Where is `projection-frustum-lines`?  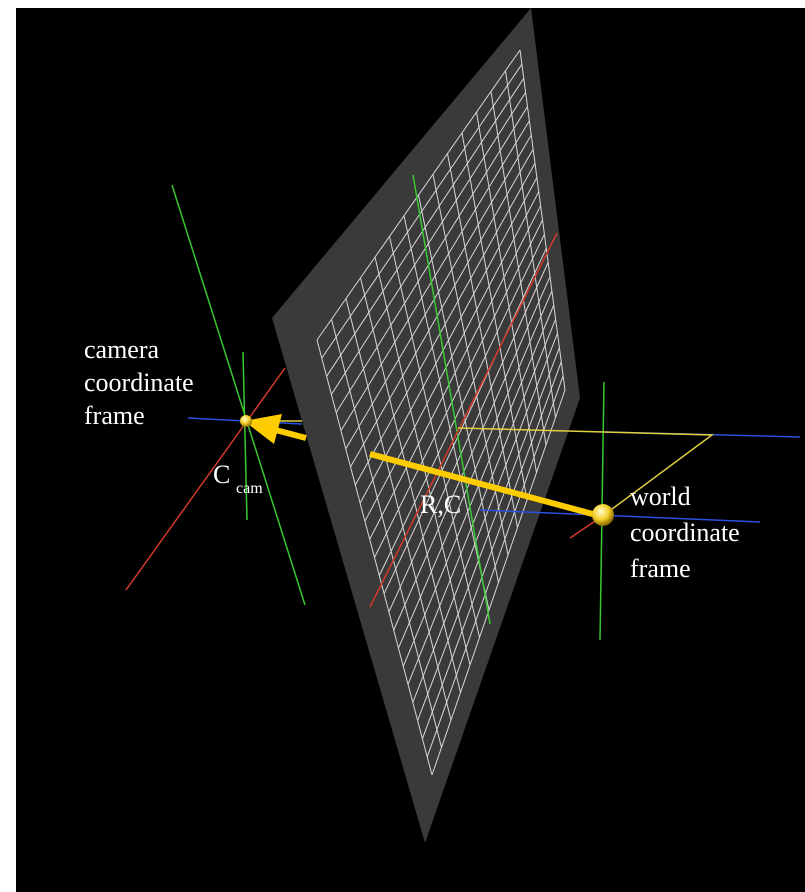 projection-frustum-lines is located at coordinates (586, 471).